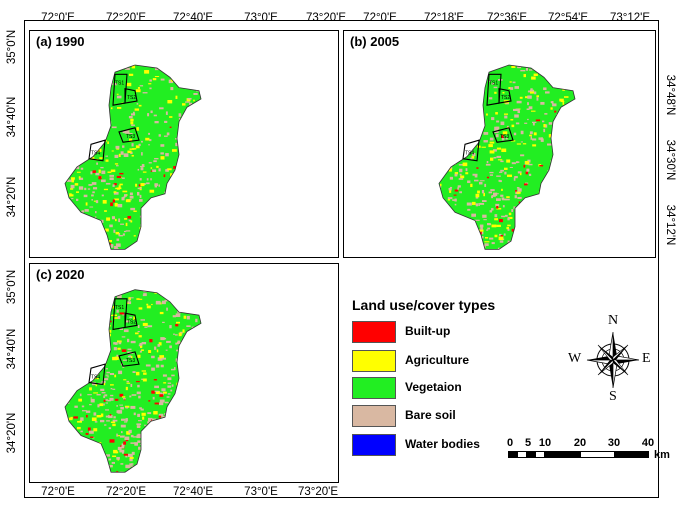 This screenshot has height=520, width=685. I want to click on tick-c-left-2: 34°20'N, so click(12, 433).